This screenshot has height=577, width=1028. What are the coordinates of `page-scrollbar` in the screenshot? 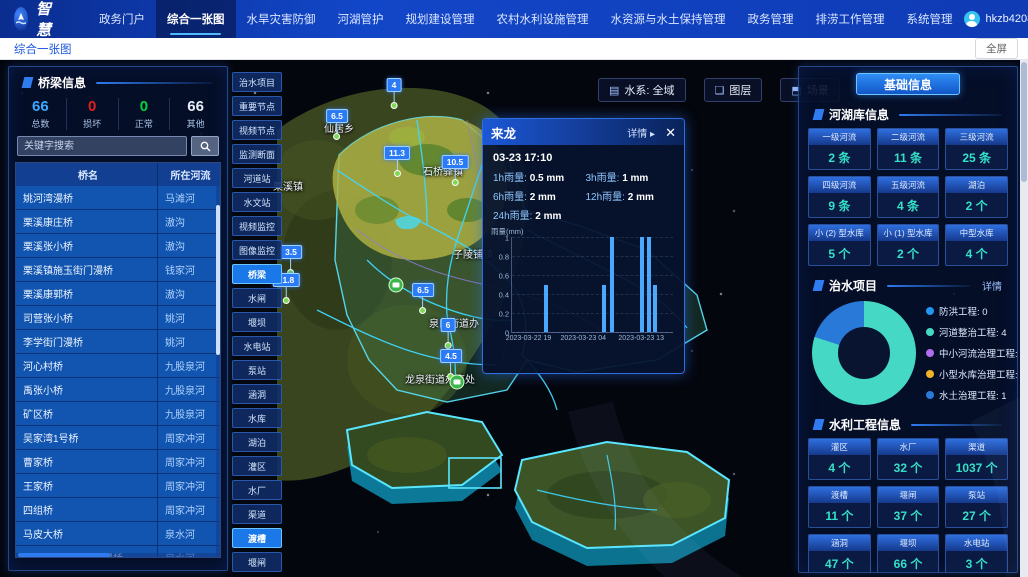 It's located at (1024, 318).